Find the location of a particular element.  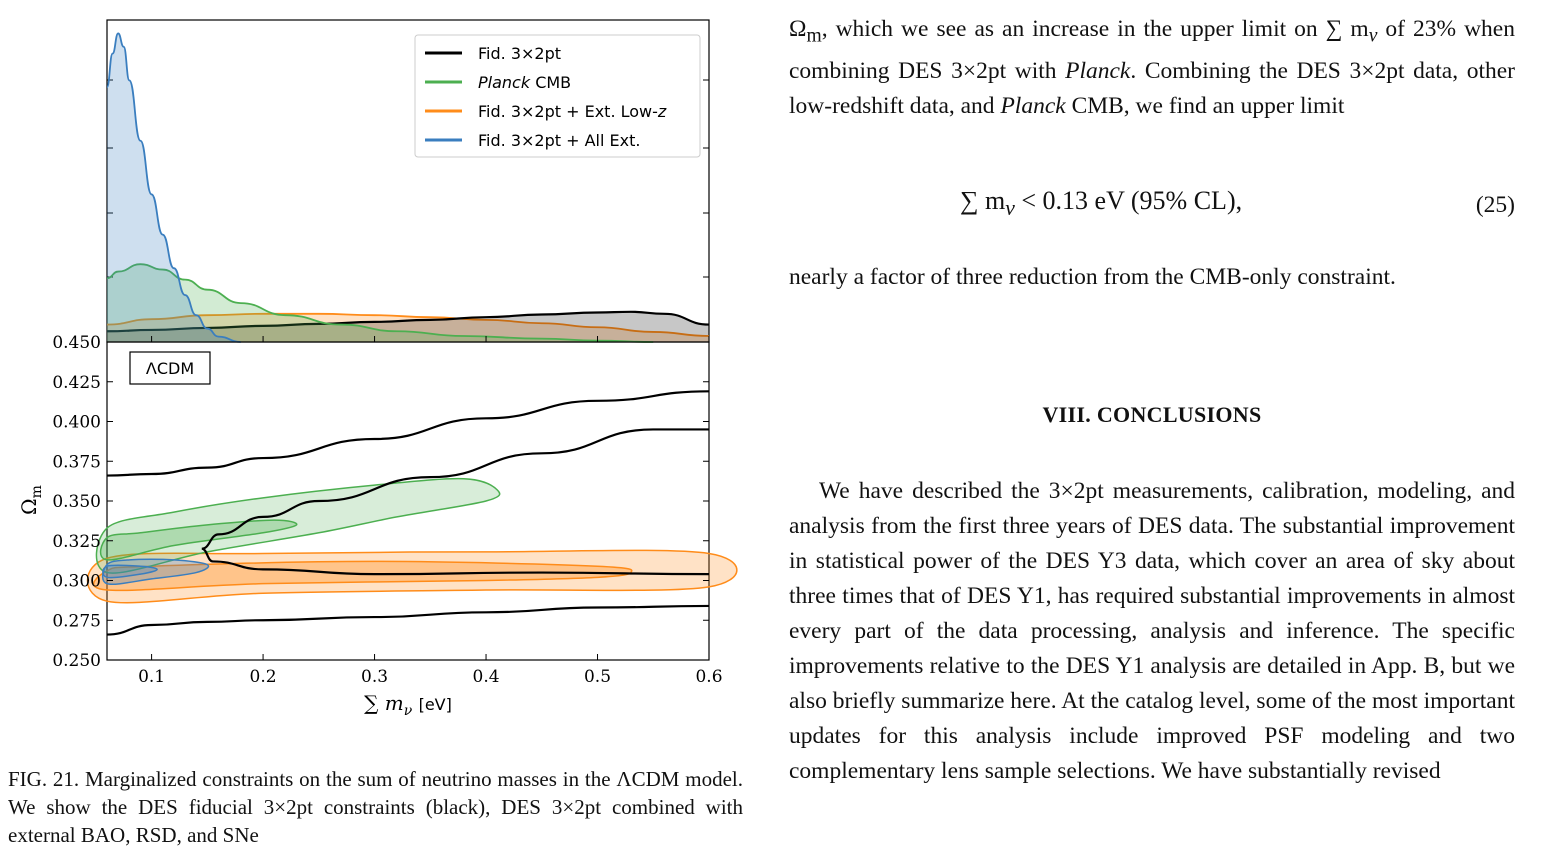

ytick-label-2: 0.300 is located at coordinates (76, 582).